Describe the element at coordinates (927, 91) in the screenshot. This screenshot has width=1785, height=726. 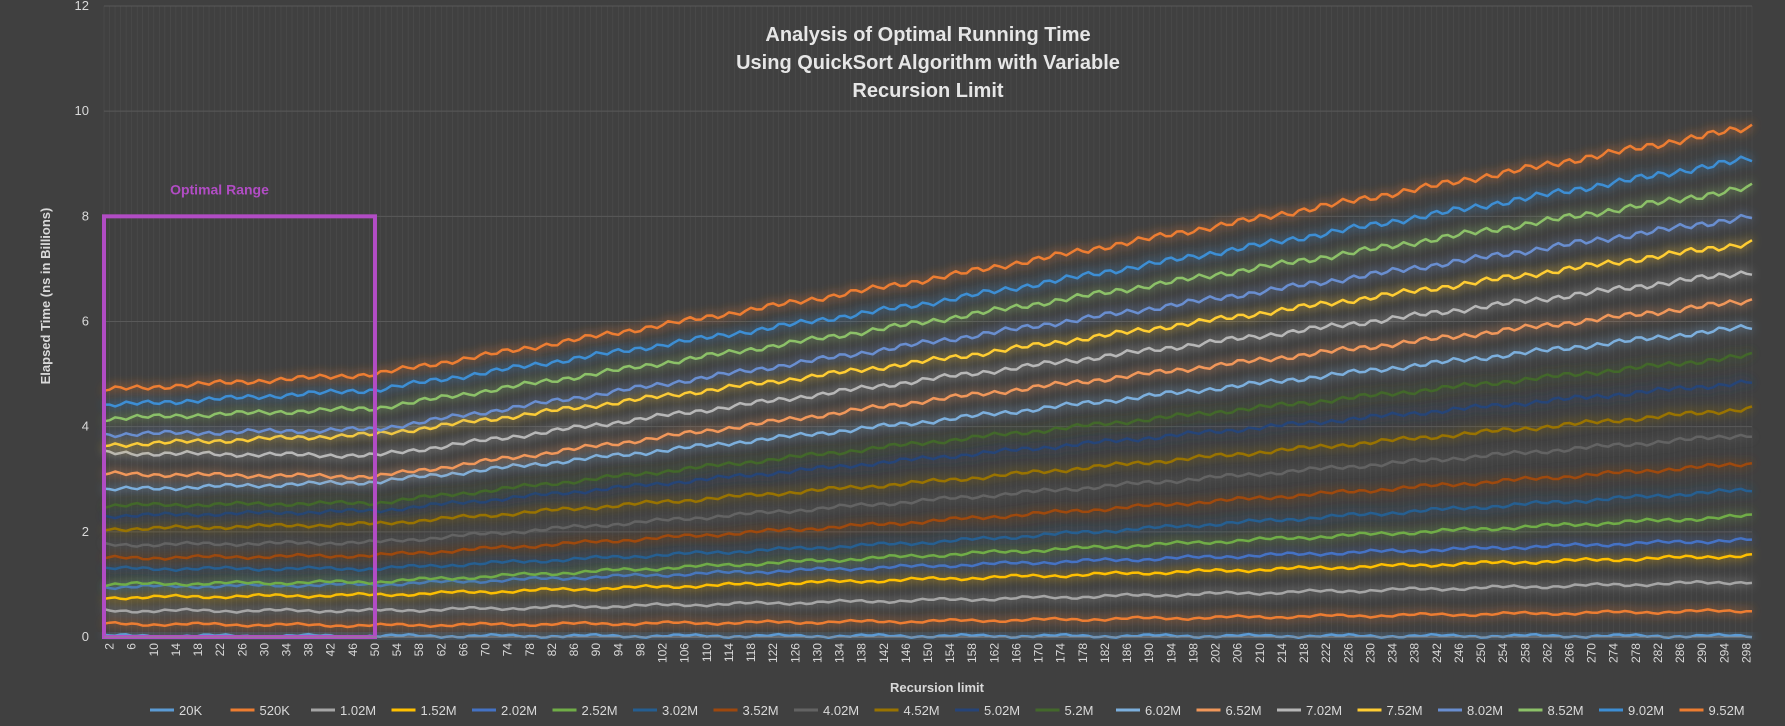
I see `chart-title-line: Recursion Limit` at that location.